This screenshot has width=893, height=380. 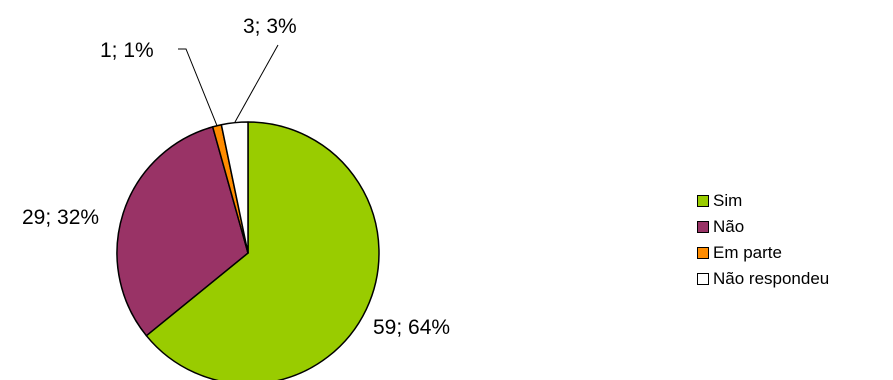 What do you see at coordinates (411, 327) in the screenshot?
I see `data-label-sim: 59; 64%` at bounding box center [411, 327].